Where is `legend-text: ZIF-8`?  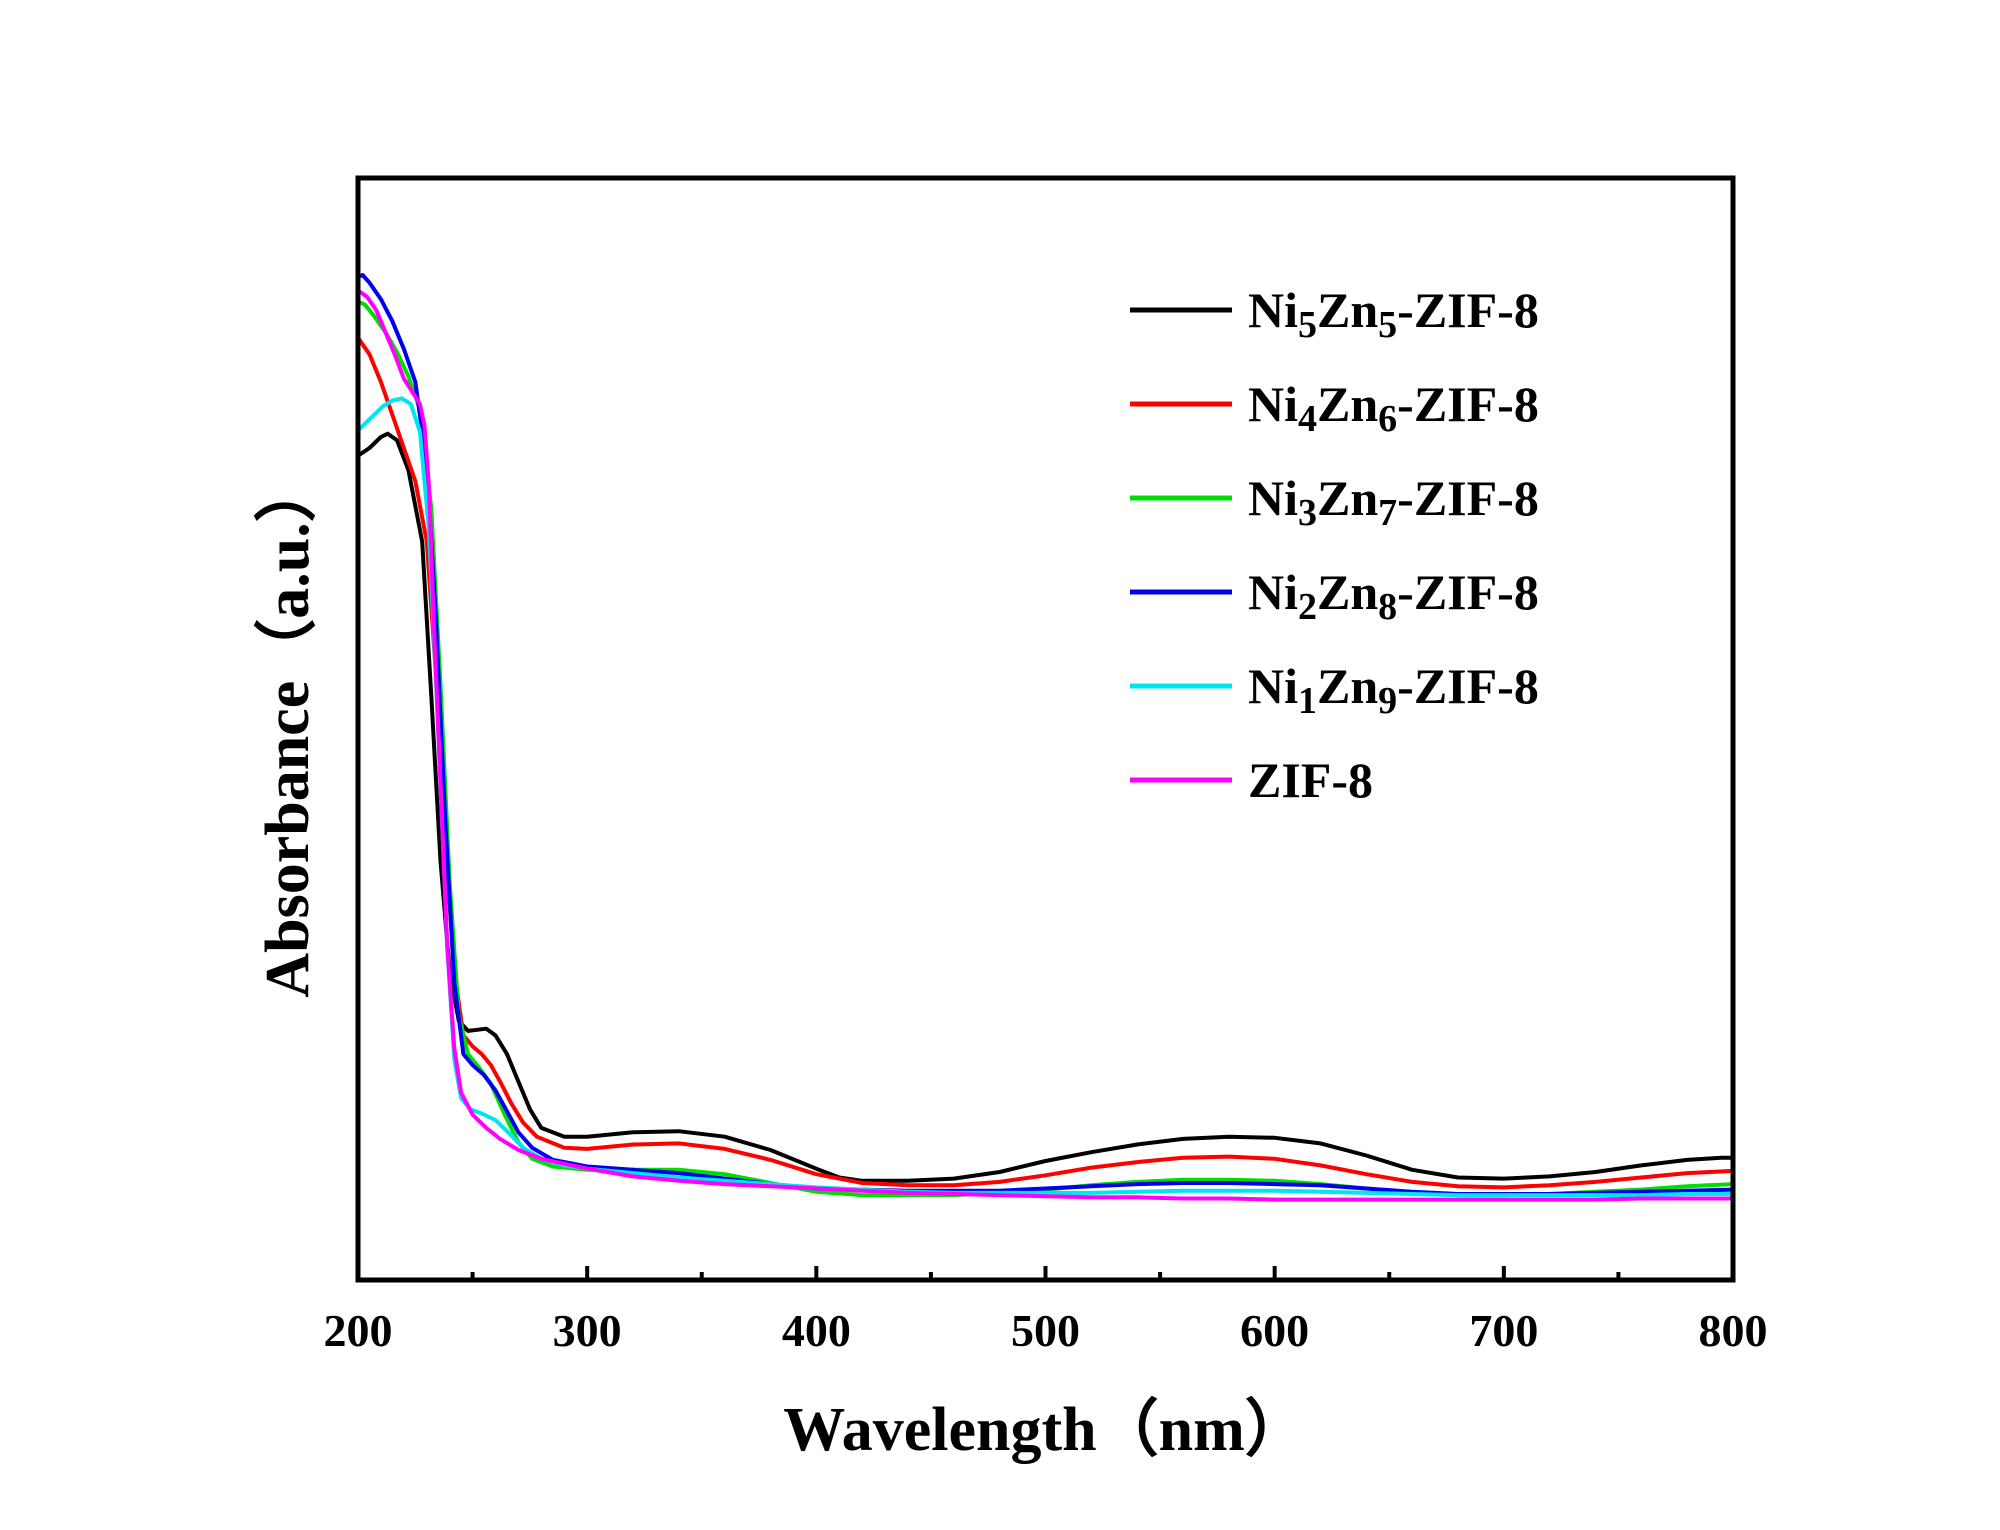
legend-text: ZIF-8 is located at coordinates (1310, 780).